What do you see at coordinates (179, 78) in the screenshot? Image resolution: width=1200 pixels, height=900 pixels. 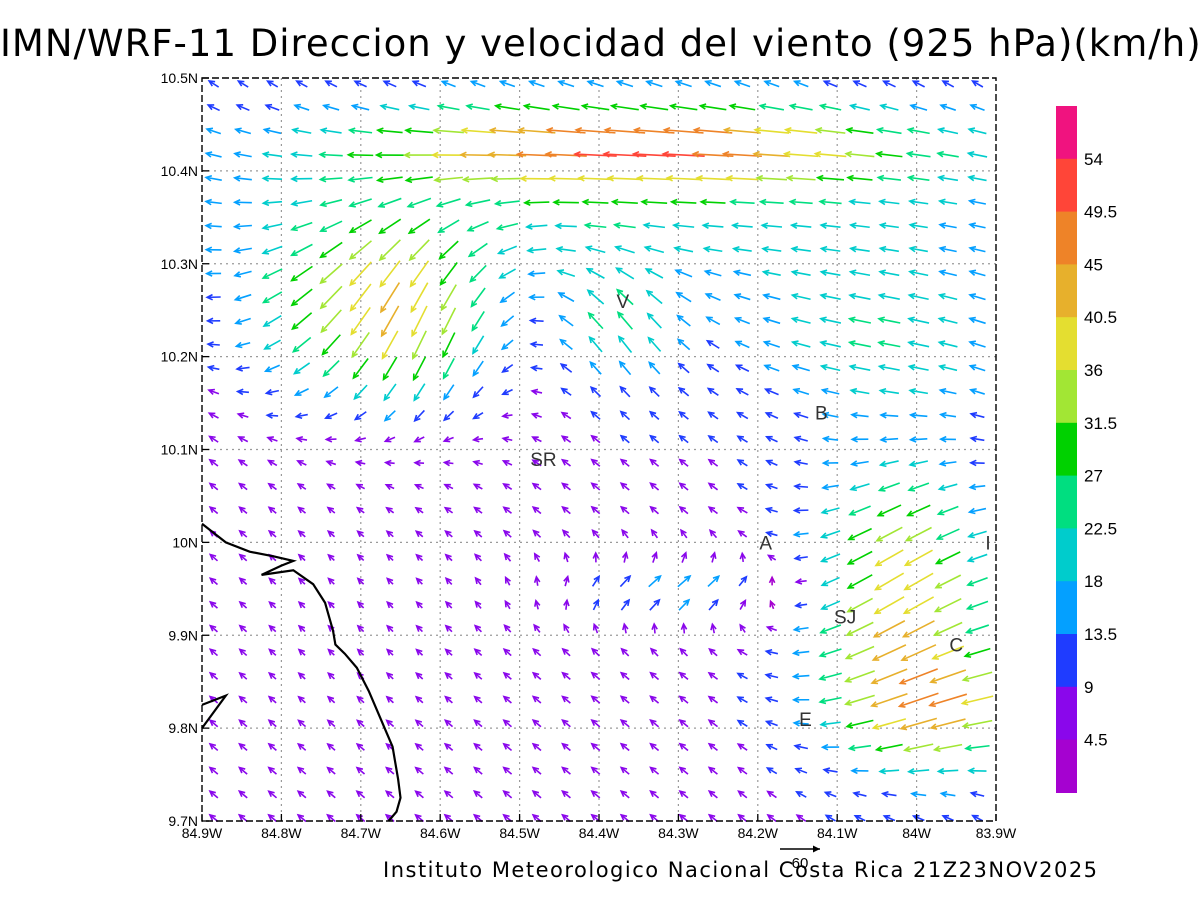 I see `y-tick-label: 10.5N` at bounding box center [179, 78].